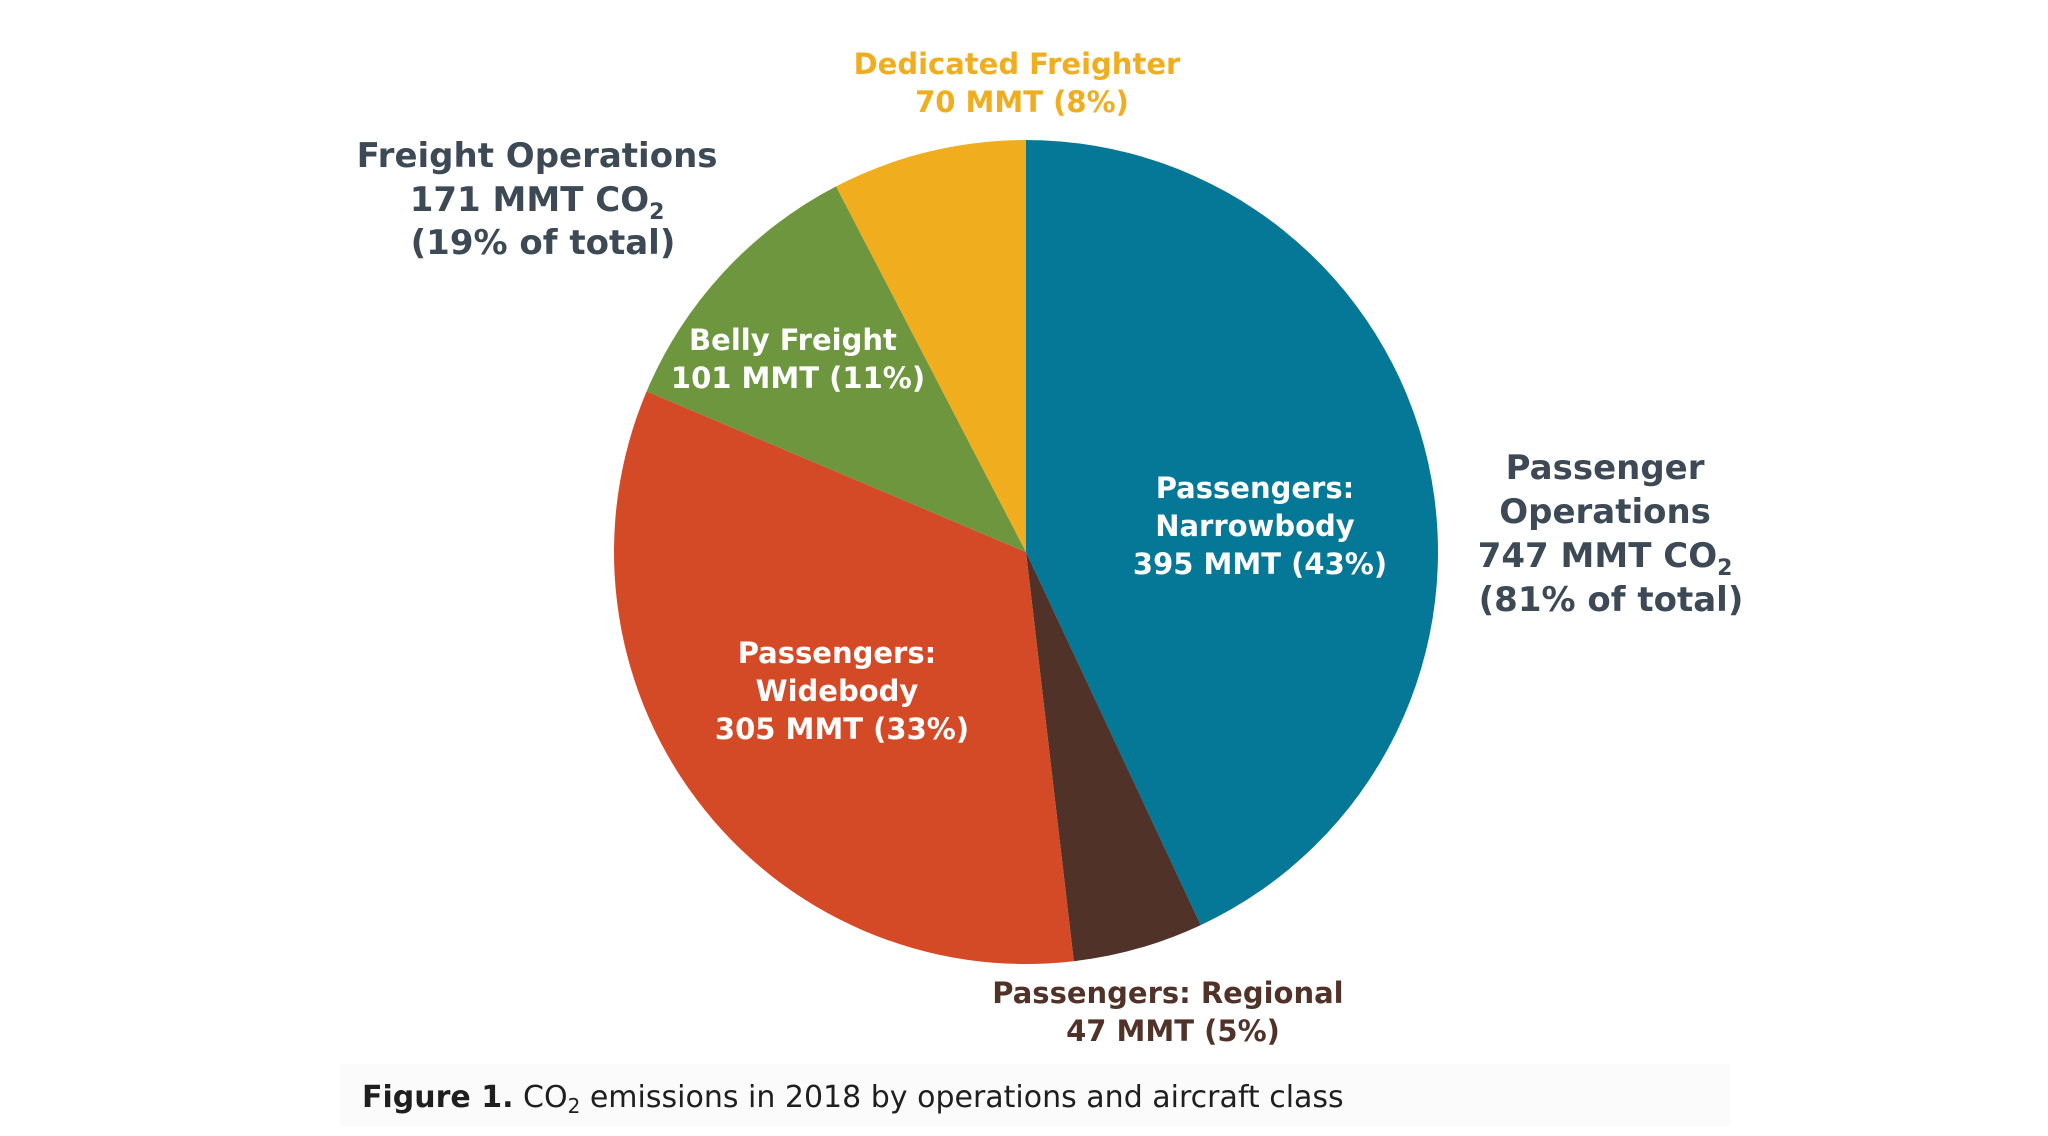  I want to click on widebody-label-line1: Passengers:, so click(837, 653).